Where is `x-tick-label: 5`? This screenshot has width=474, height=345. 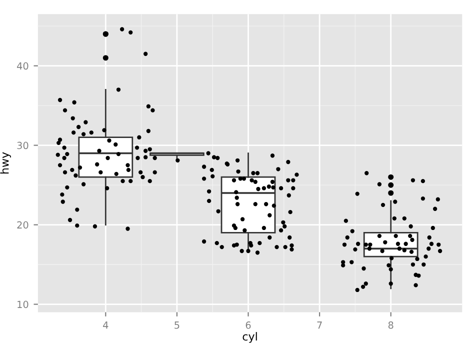 x-tick-label: 5 is located at coordinates (177, 325).